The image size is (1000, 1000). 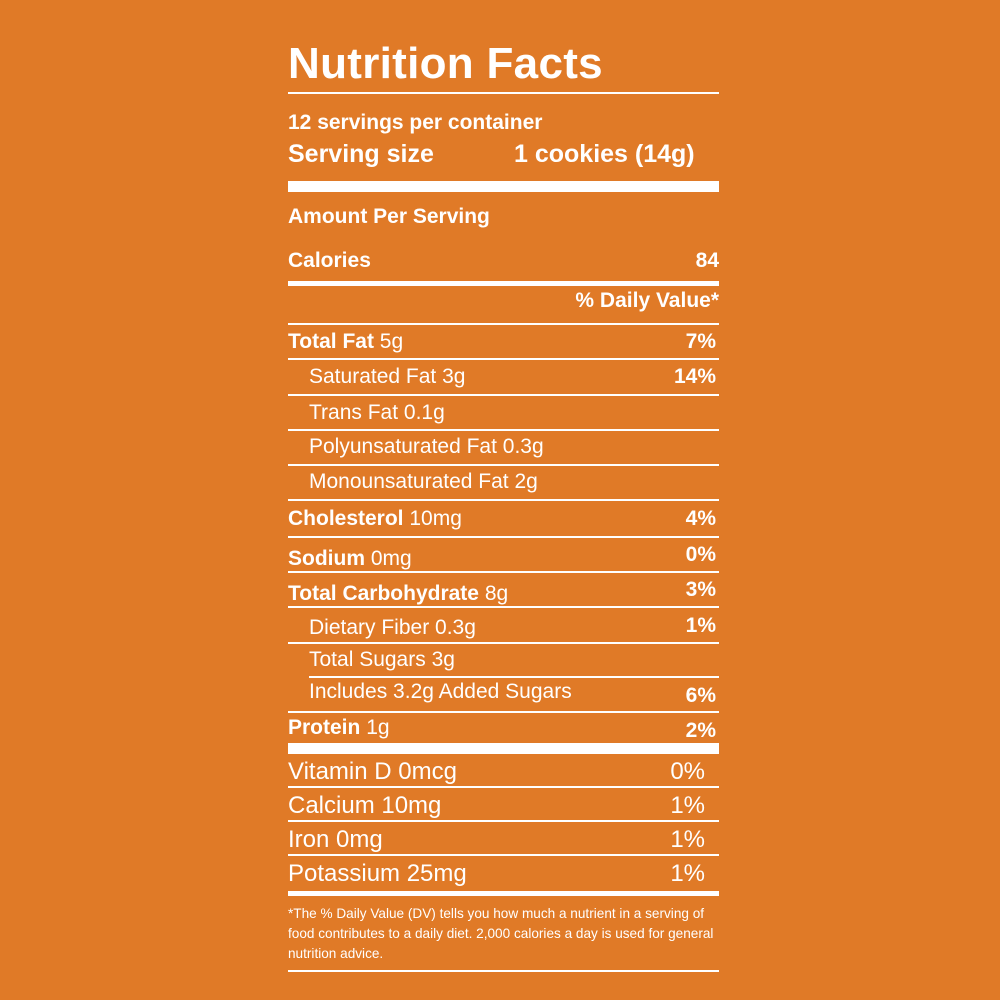 I want to click on nutrient-name: Total Carbohydrate, so click(x=383, y=593).